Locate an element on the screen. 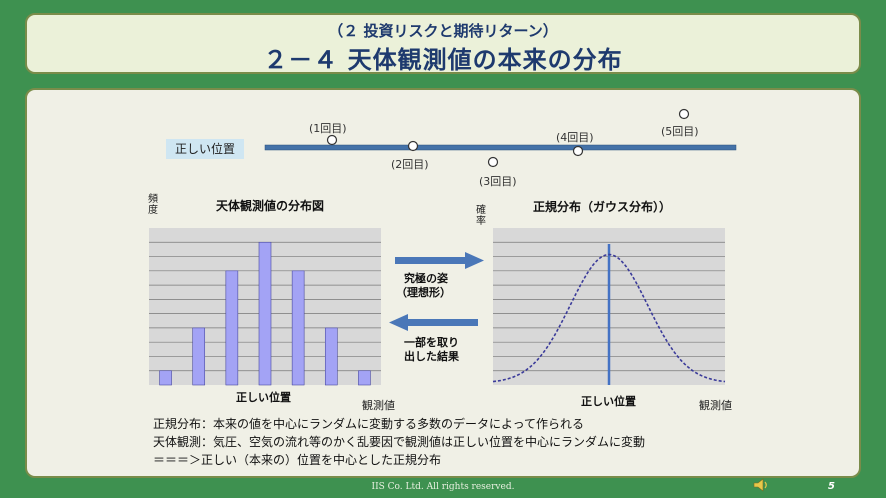  correct-position-label: 正しい位置 is located at coordinates (205, 149).